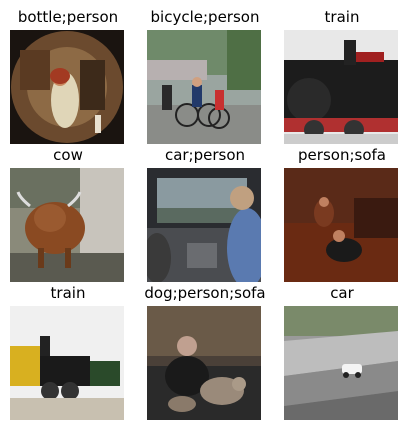 The height and width of the screenshot is (427, 406). Describe the element at coordinates (342, 155) in the screenshot. I see `cell-label: person;sofa` at that location.